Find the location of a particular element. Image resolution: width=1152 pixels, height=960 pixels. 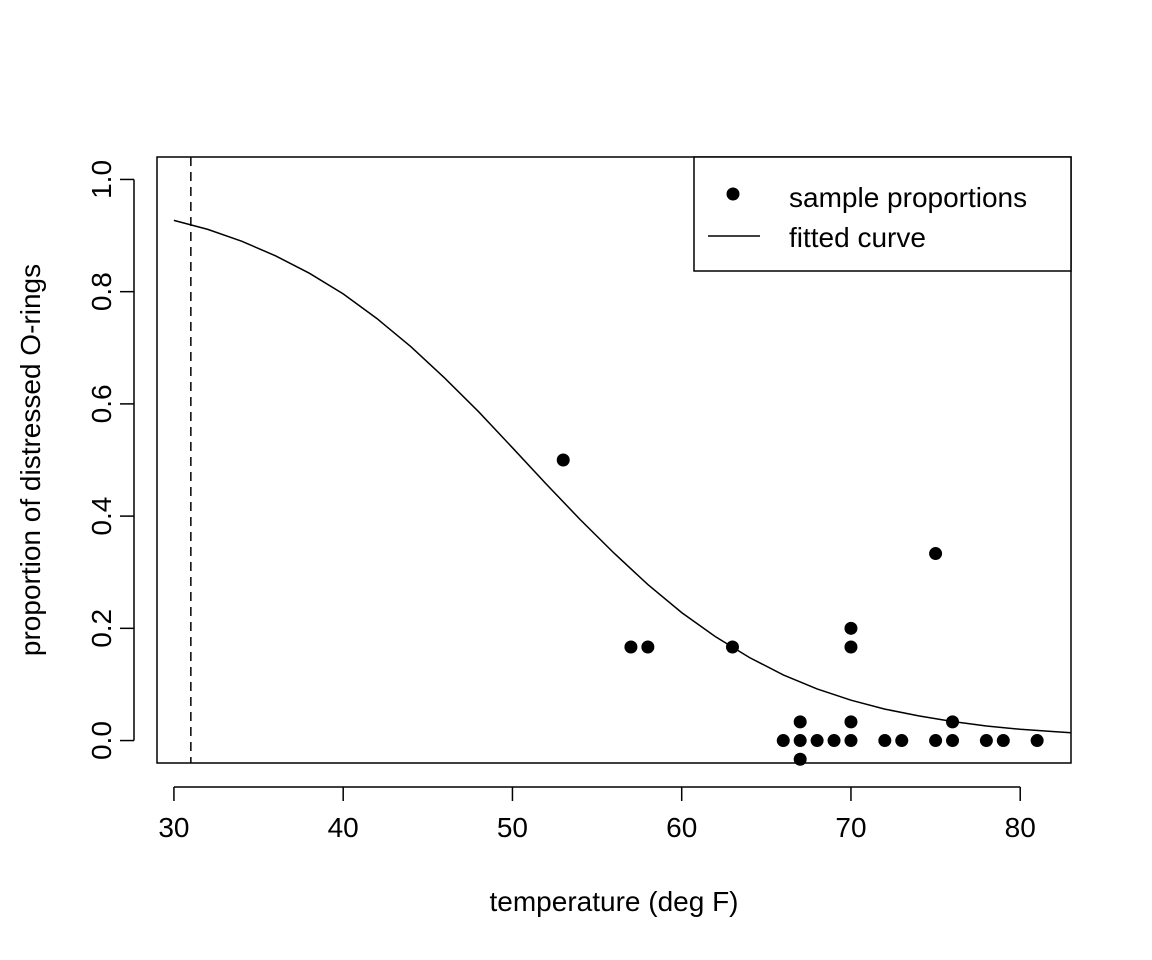

y-tick-label: 1.0 is located at coordinates (101, 179).